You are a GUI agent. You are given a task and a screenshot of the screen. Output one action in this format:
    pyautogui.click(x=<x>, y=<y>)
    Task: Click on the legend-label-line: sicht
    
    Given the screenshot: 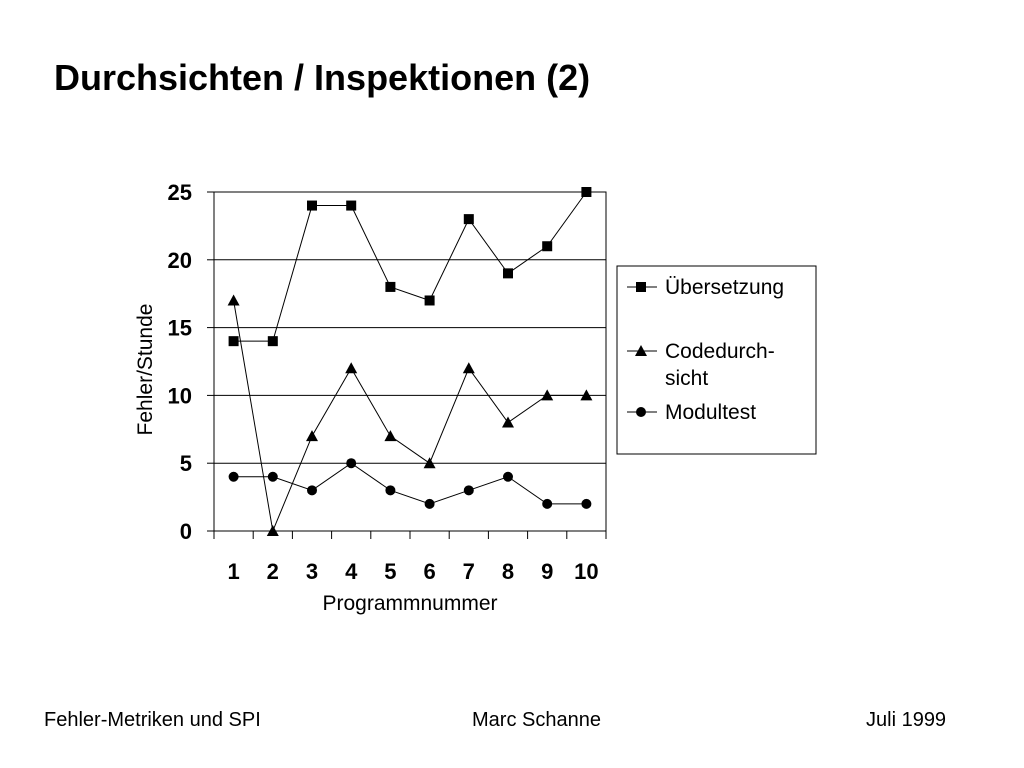 What is the action you would take?
    pyautogui.click(x=686, y=378)
    